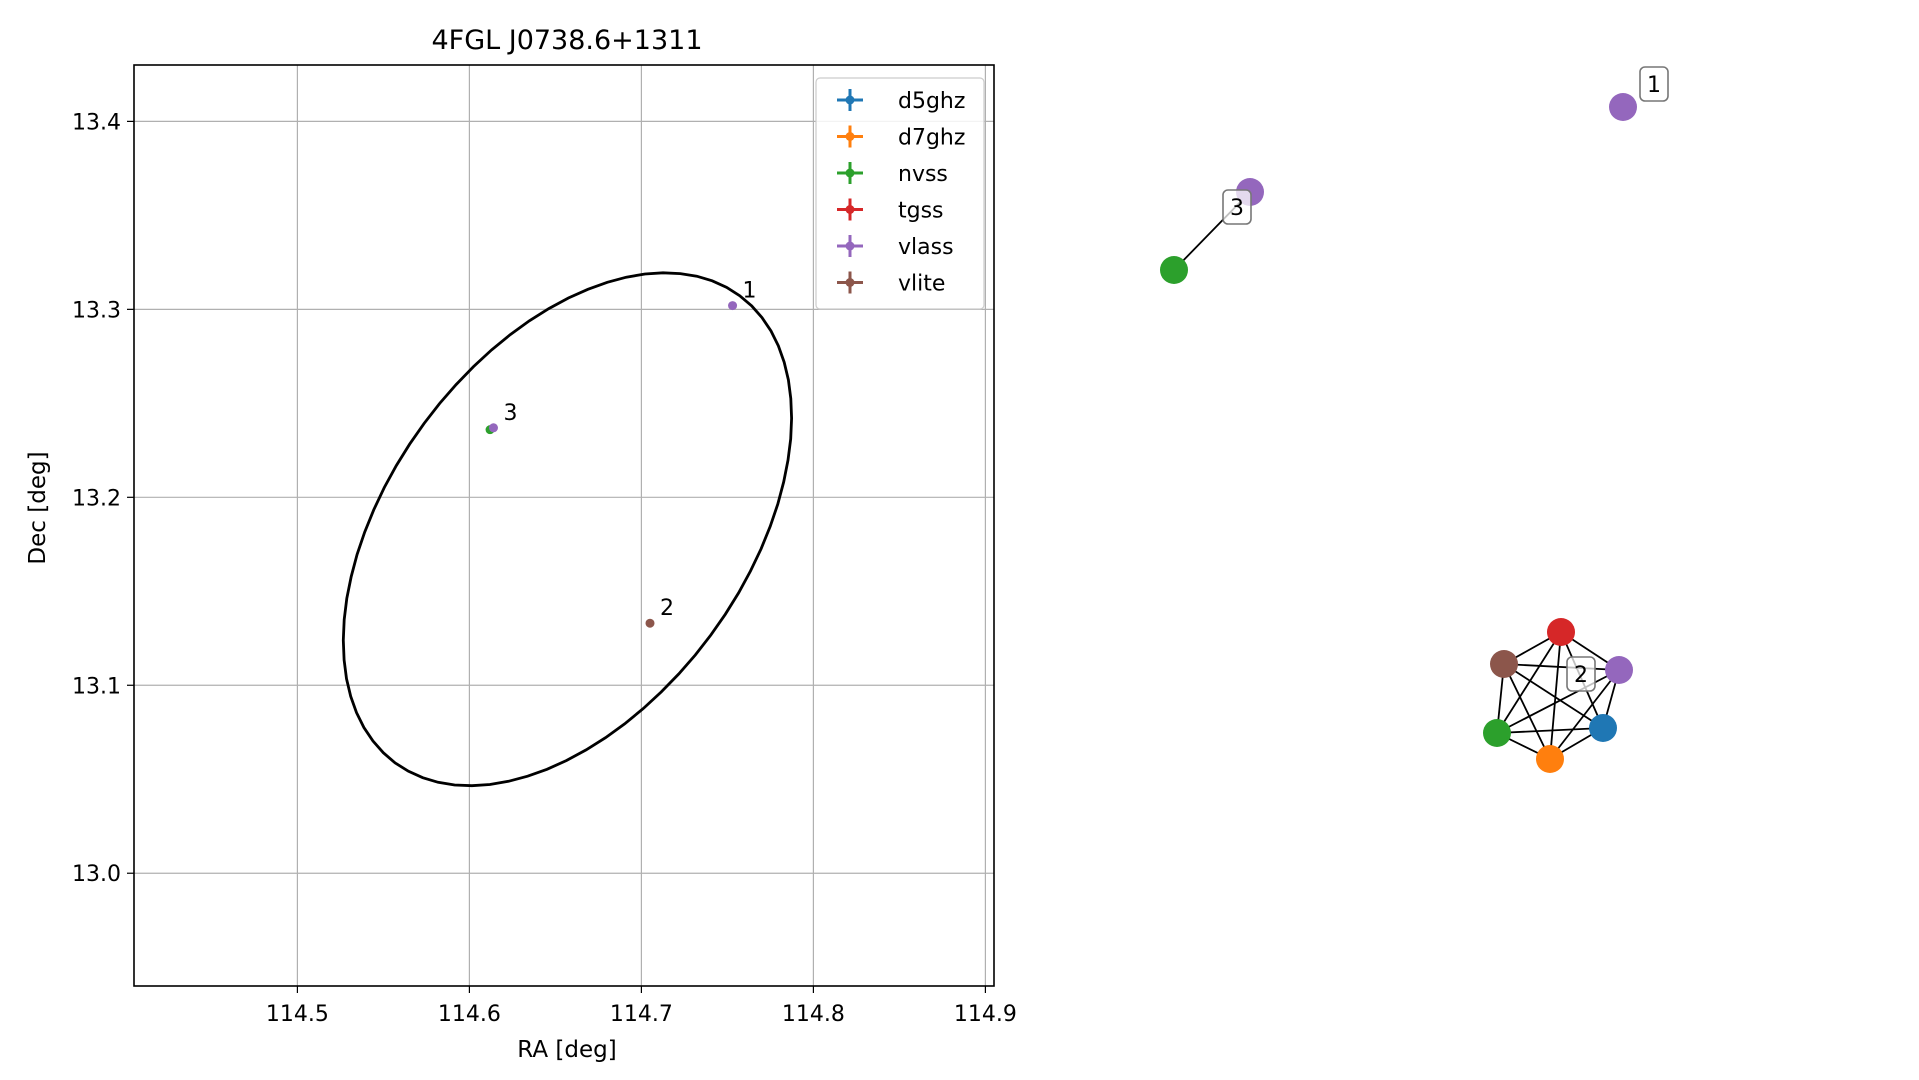 Image resolution: width=1919 pixels, height=1080 pixels. I want to click on group-label: 3, so click(1237, 207).